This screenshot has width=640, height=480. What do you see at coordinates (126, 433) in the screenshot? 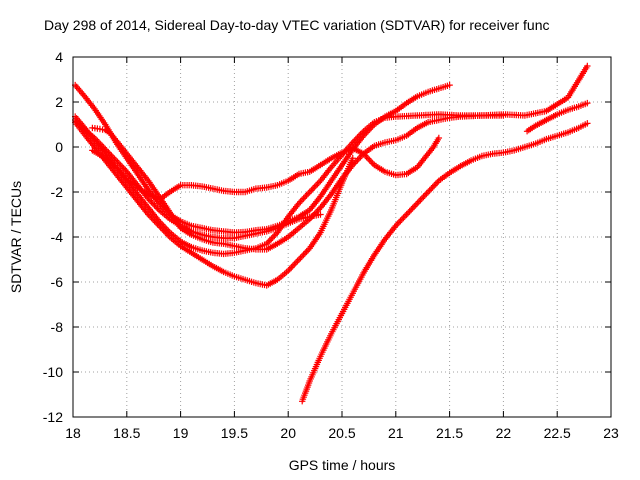
I see `x-tick-label: 18.5` at bounding box center [126, 433].